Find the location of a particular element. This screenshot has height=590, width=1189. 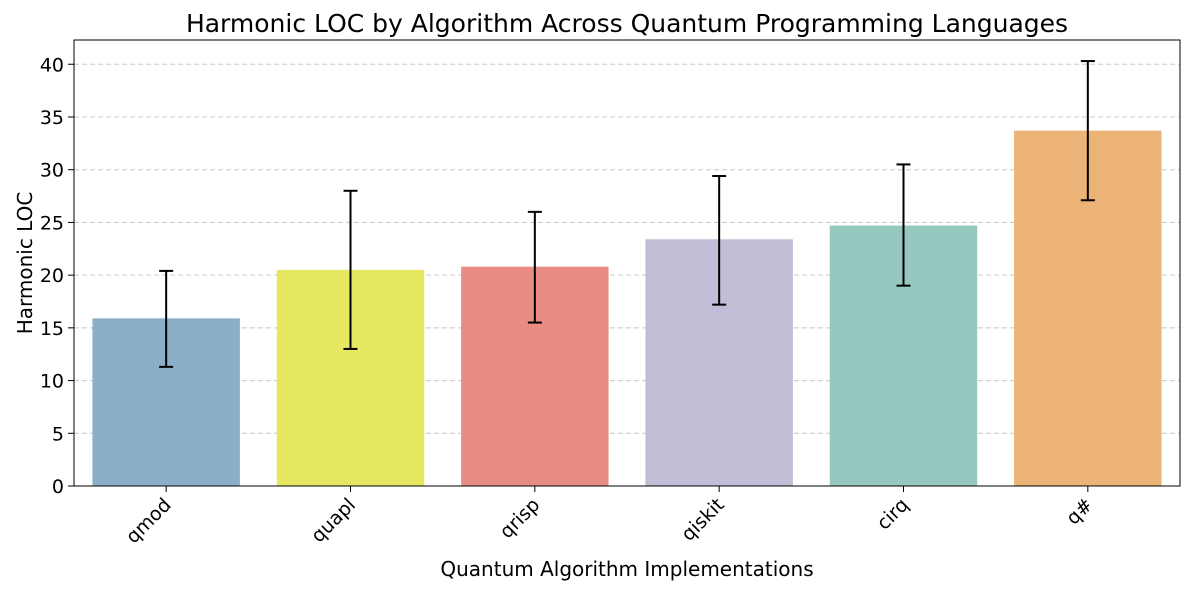

x-tick-label: qrisp is located at coordinates (519, 518).